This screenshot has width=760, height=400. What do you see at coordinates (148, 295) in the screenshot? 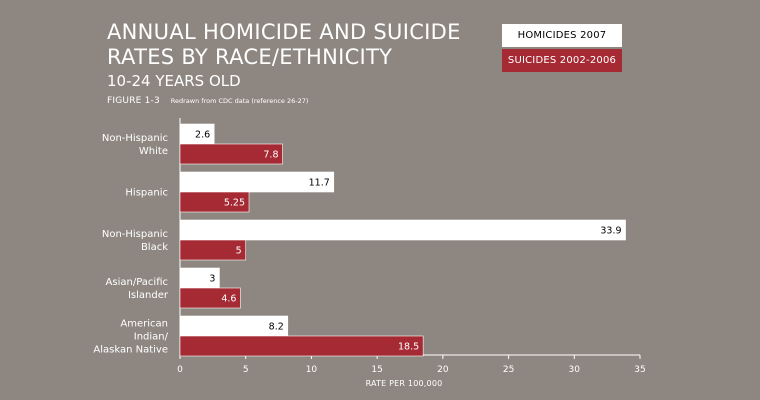
I see `category-label: Islander` at bounding box center [148, 295].